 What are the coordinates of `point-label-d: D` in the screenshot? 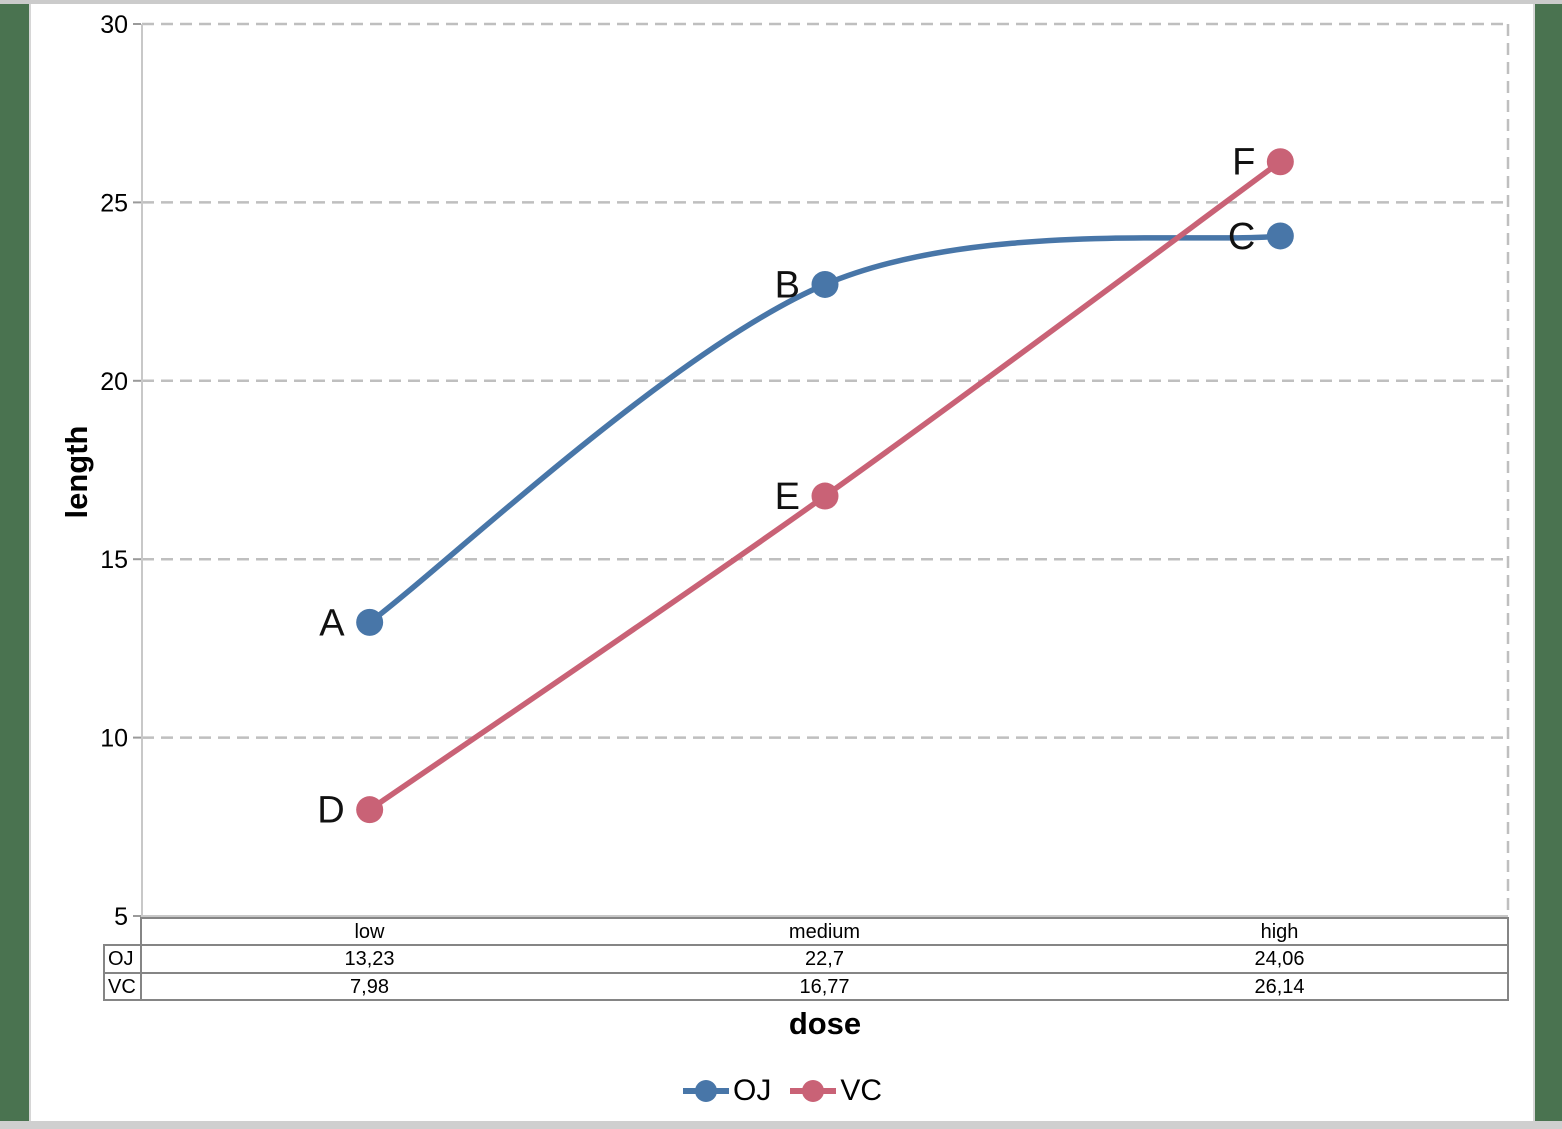 It's located at (330, 811).